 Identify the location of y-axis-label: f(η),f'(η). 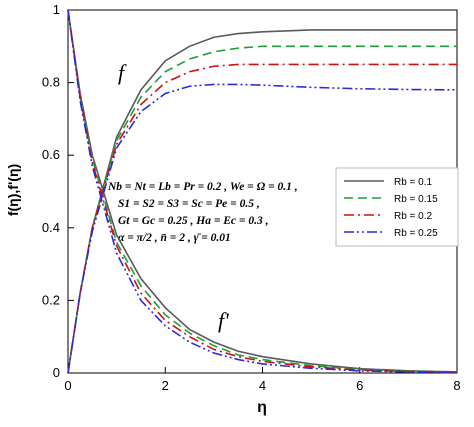
(13, 190).